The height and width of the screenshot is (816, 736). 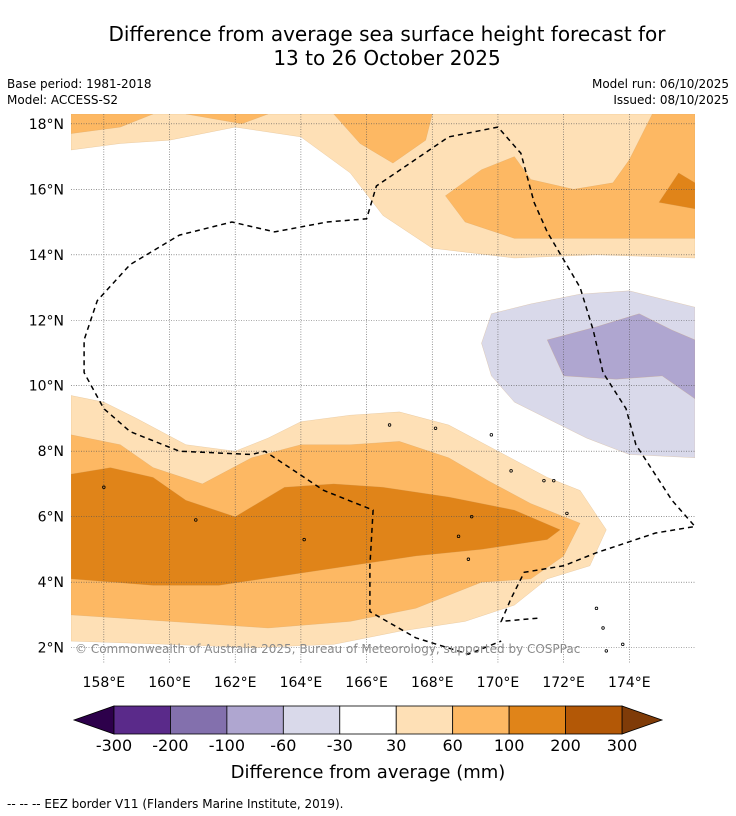 What do you see at coordinates (114, 745) in the screenshot?
I see `colorbar-tick-label: -300` at bounding box center [114, 745].